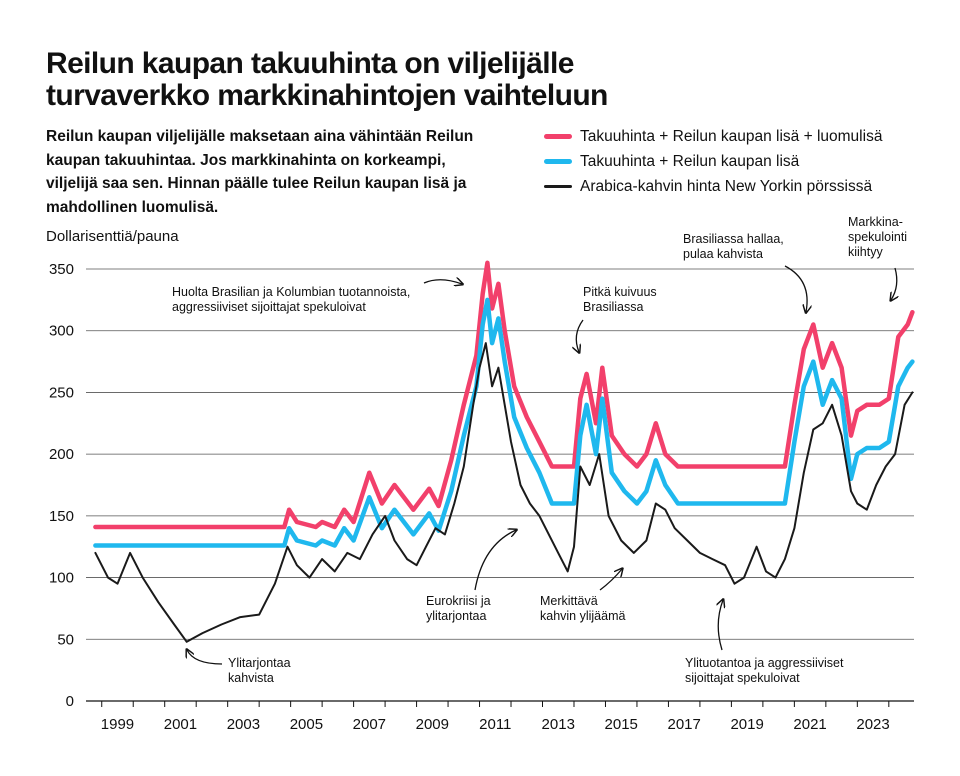 The height and width of the screenshot is (776, 960). I want to click on x-tick-label: 2011, so click(495, 724).